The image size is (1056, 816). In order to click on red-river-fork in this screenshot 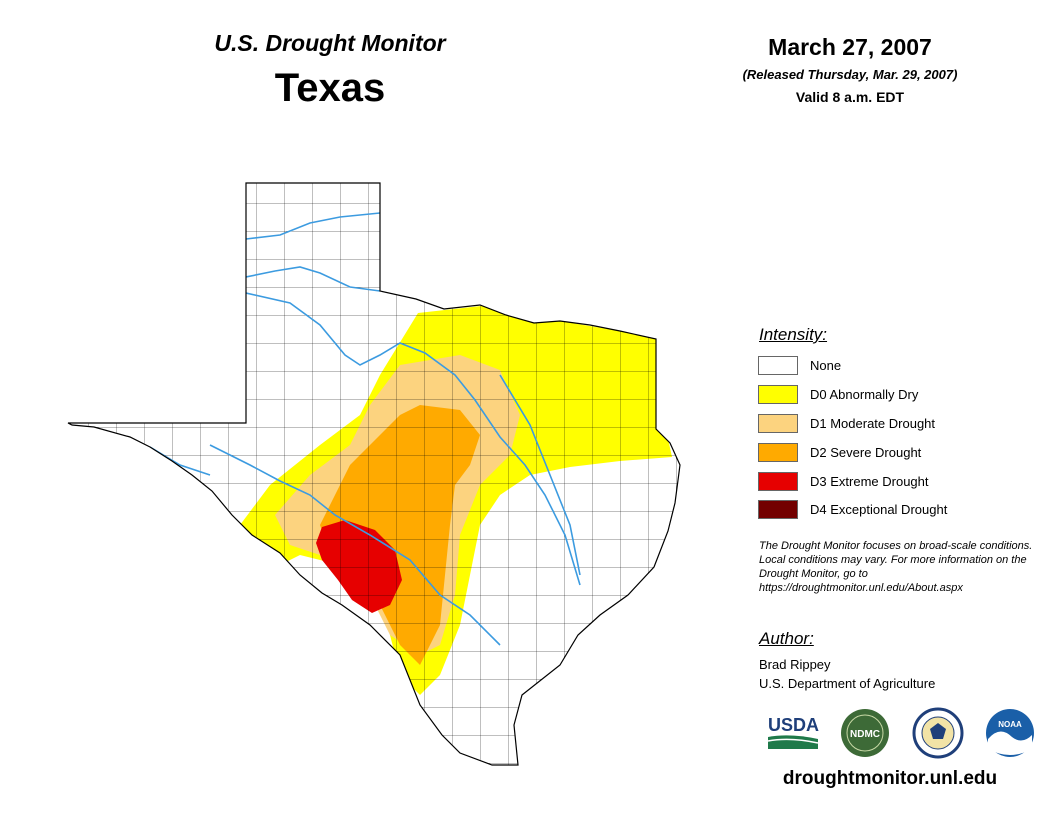, I will do `click(313, 279)`.